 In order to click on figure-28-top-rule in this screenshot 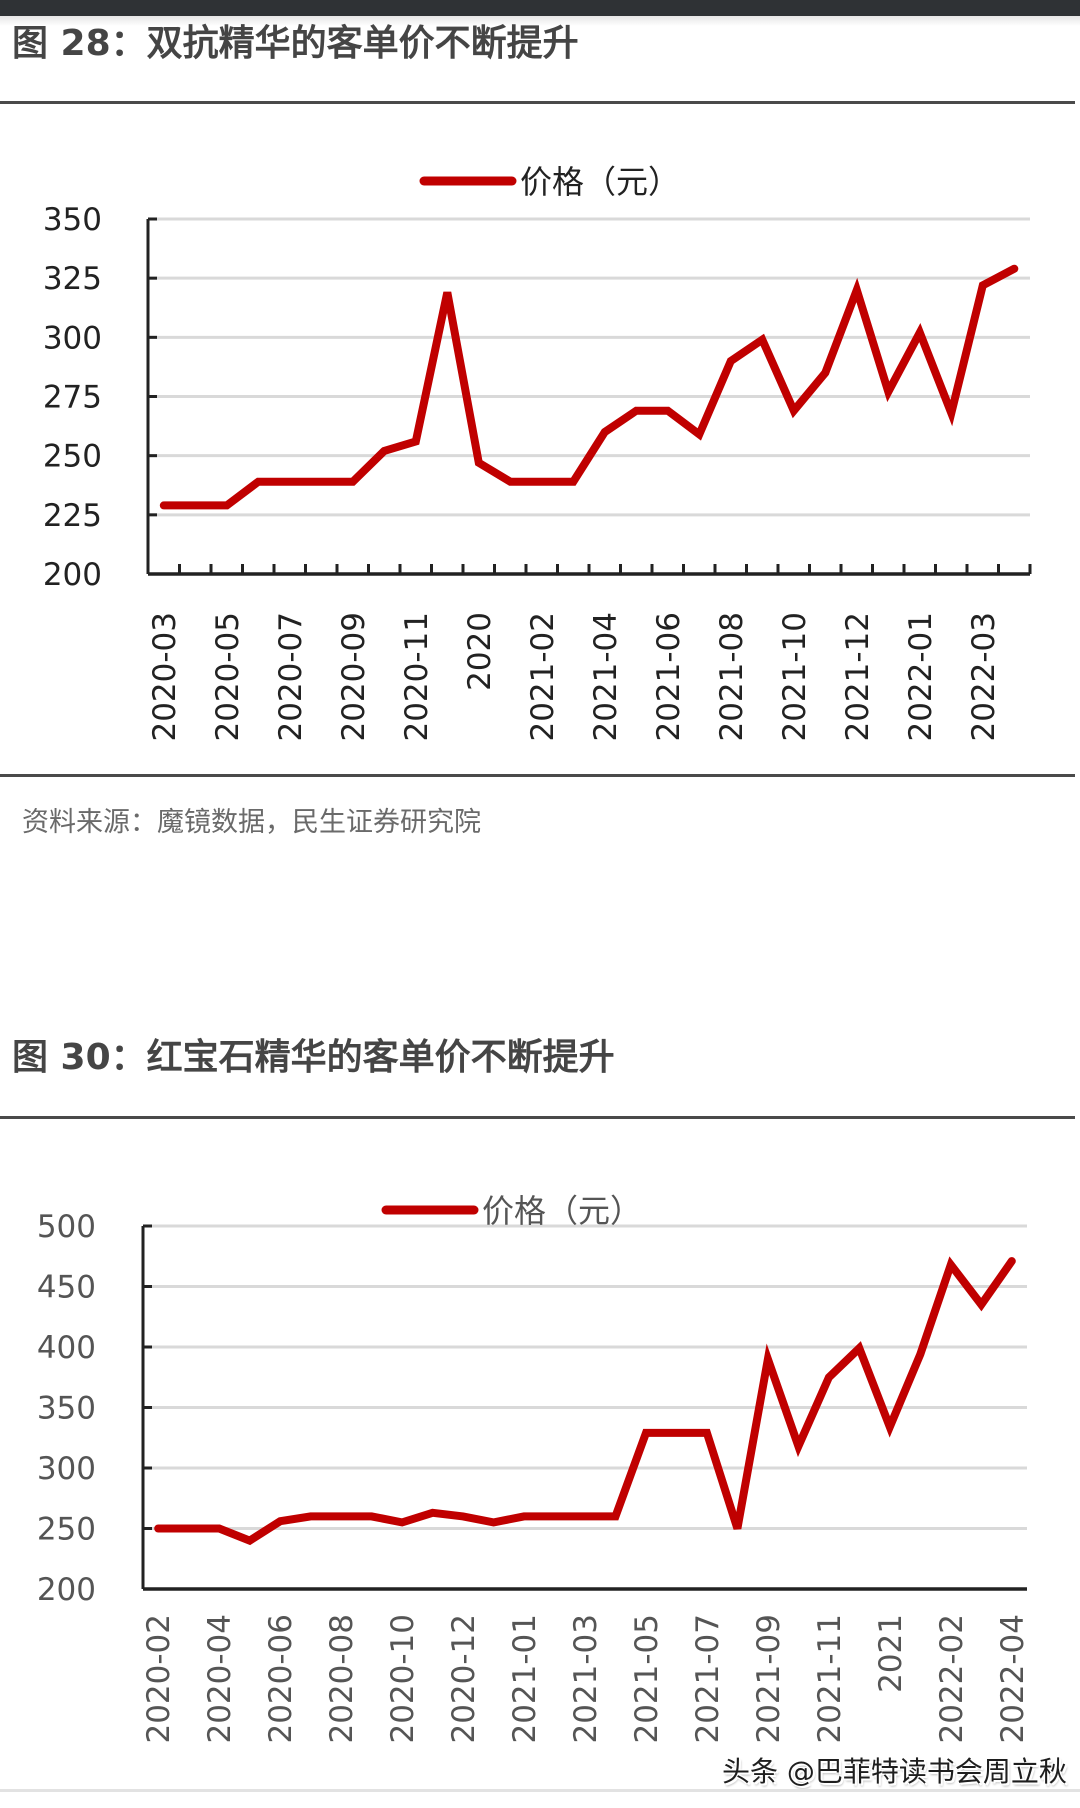, I will do `click(537, 102)`.